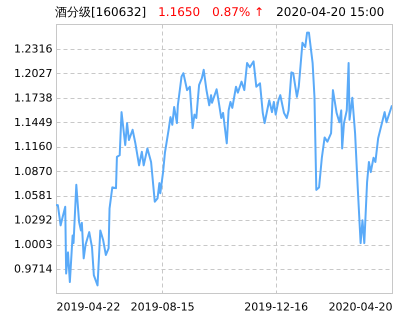 The height and width of the screenshot is (330, 415). What do you see at coordinates (33, 97) in the screenshot?
I see `y-tick-label: 1.1738` at bounding box center [33, 97].